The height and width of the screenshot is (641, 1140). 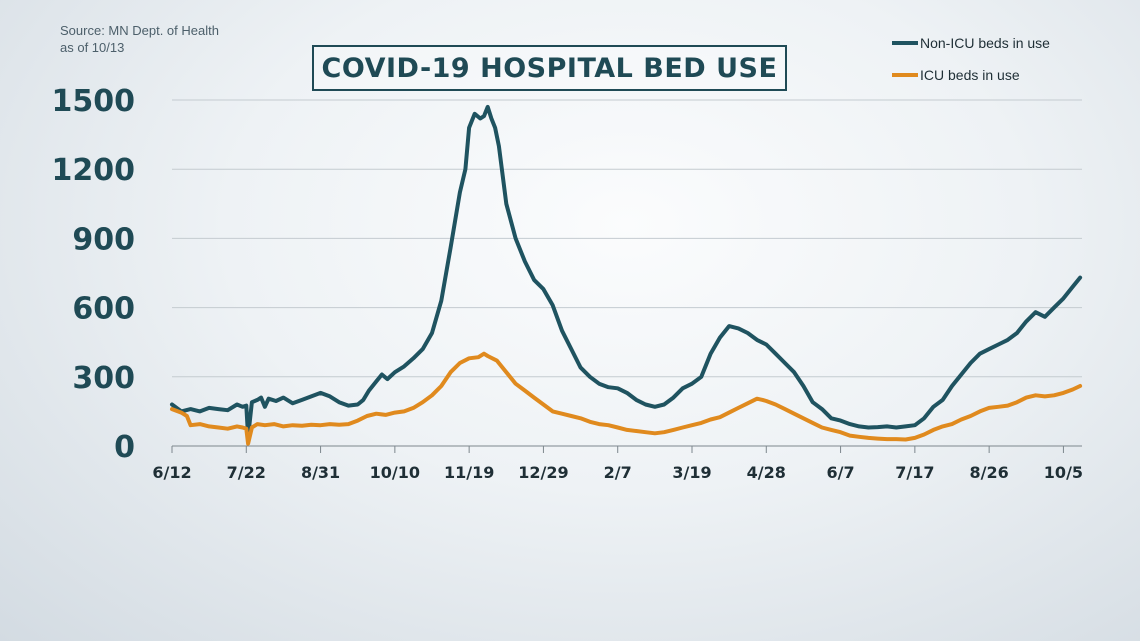 I want to click on legend: Non-ICU beds in use ICU beds in use, so click(x=971, y=64).